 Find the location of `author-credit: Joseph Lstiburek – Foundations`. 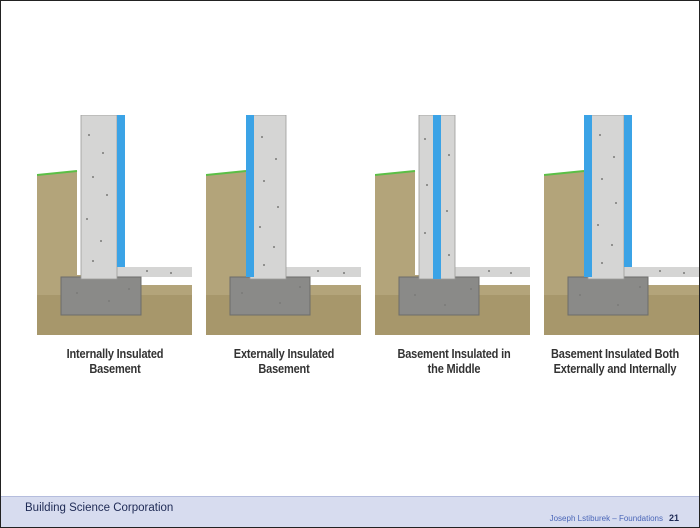

author-credit: Joseph Lstiburek – Foundations is located at coordinates (606, 518).